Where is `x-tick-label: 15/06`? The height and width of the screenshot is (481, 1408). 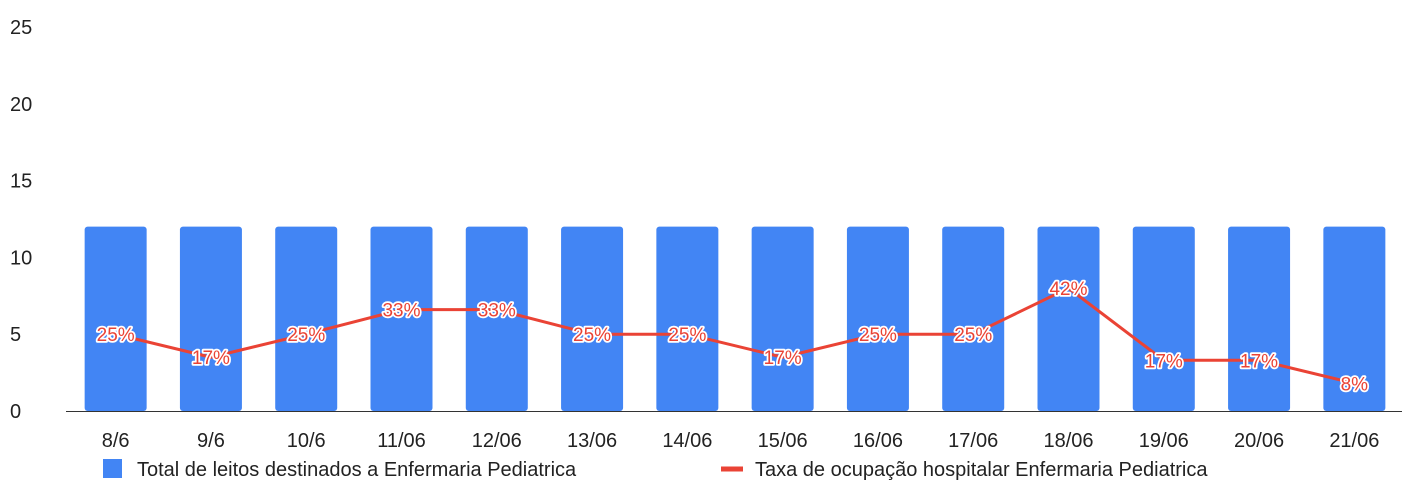 x-tick-label: 15/06 is located at coordinates (783, 441).